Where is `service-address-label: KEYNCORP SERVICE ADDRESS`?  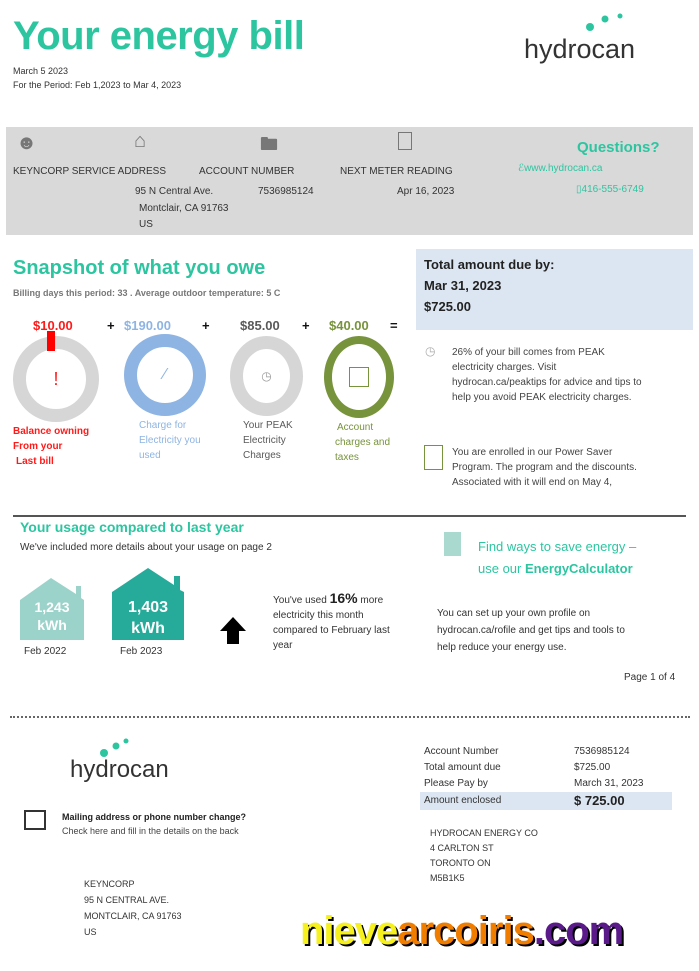
service-address-label: KEYNCORP SERVICE ADDRESS is located at coordinates (90, 171).